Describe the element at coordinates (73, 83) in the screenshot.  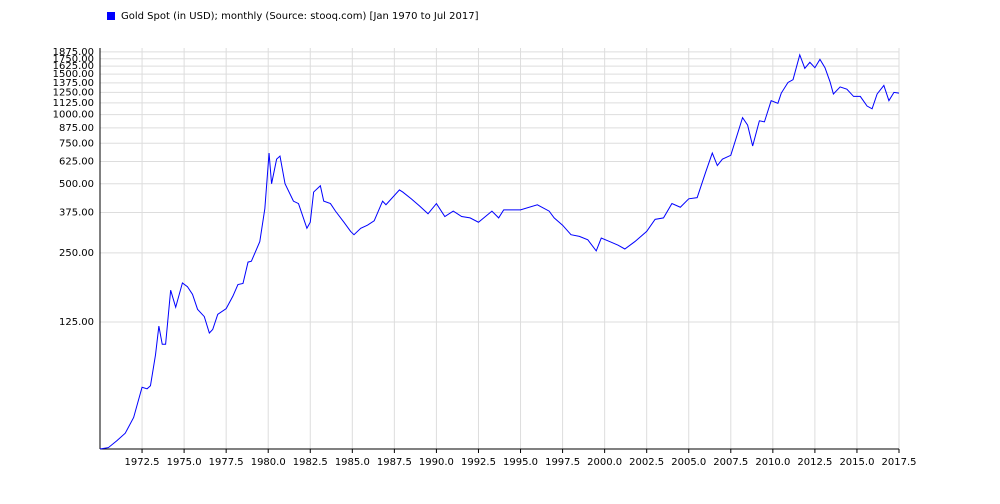
I see `y-tick-label: 1375.00` at that location.